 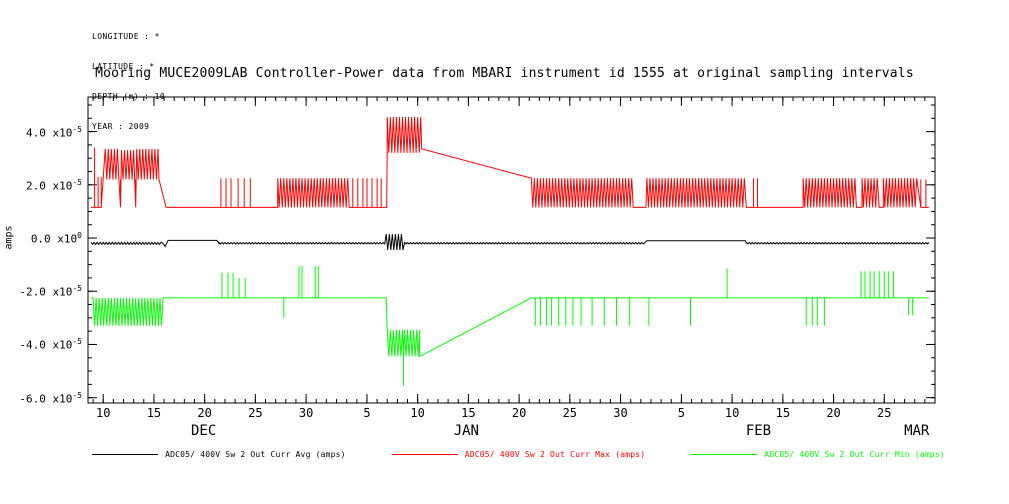 I want to click on legend-line-max, so click(x=424, y=454).